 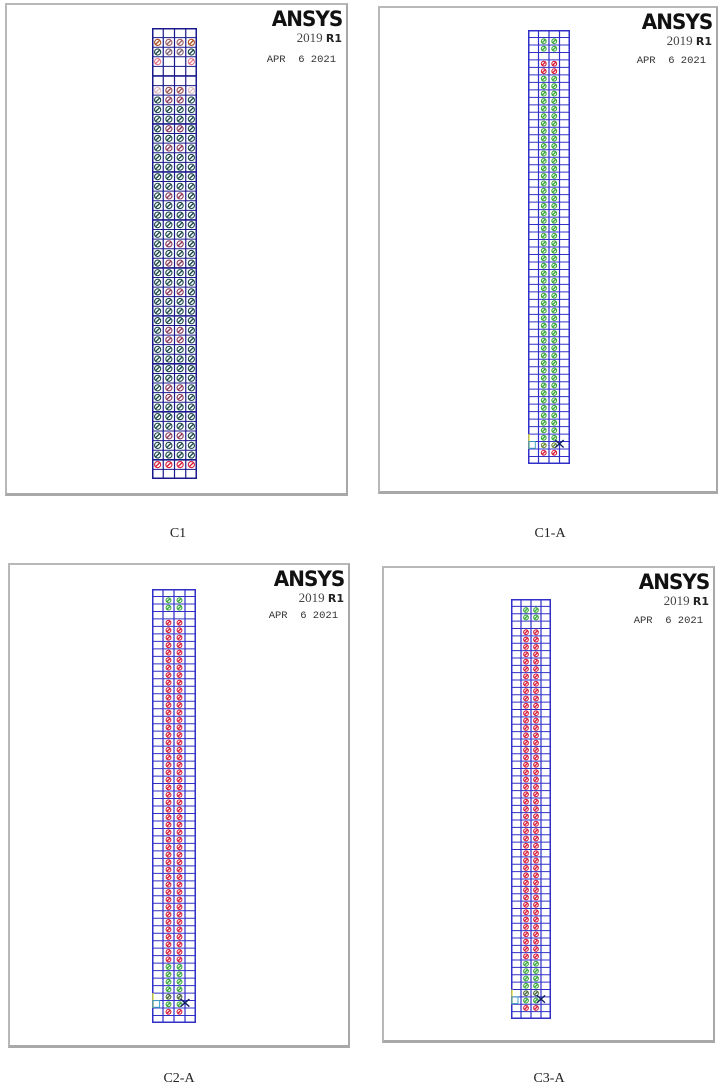 I want to click on caption-c1-a: C1-A, so click(x=550, y=533).